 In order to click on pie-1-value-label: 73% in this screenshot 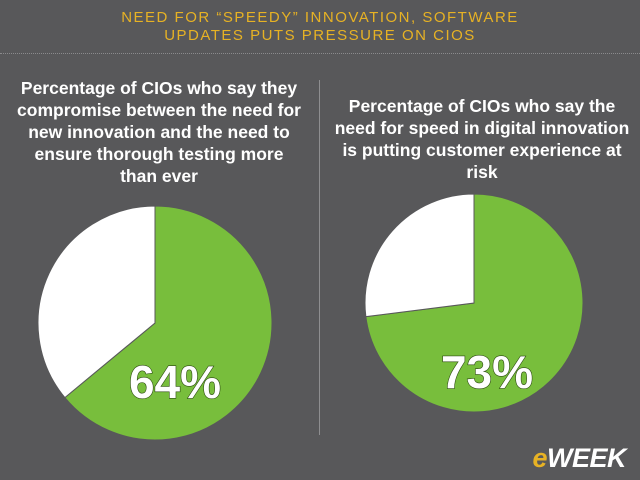, I will do `click(487, 372)`.